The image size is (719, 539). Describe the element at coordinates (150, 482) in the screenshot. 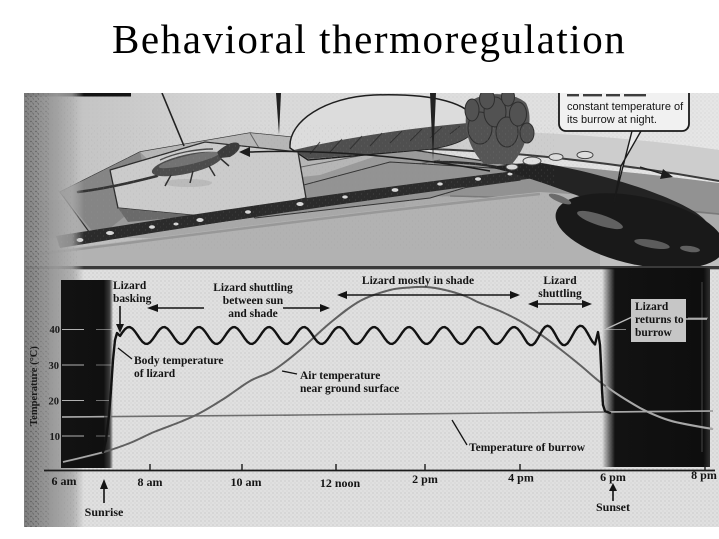

I see `svg-text: 8 am` at that location.